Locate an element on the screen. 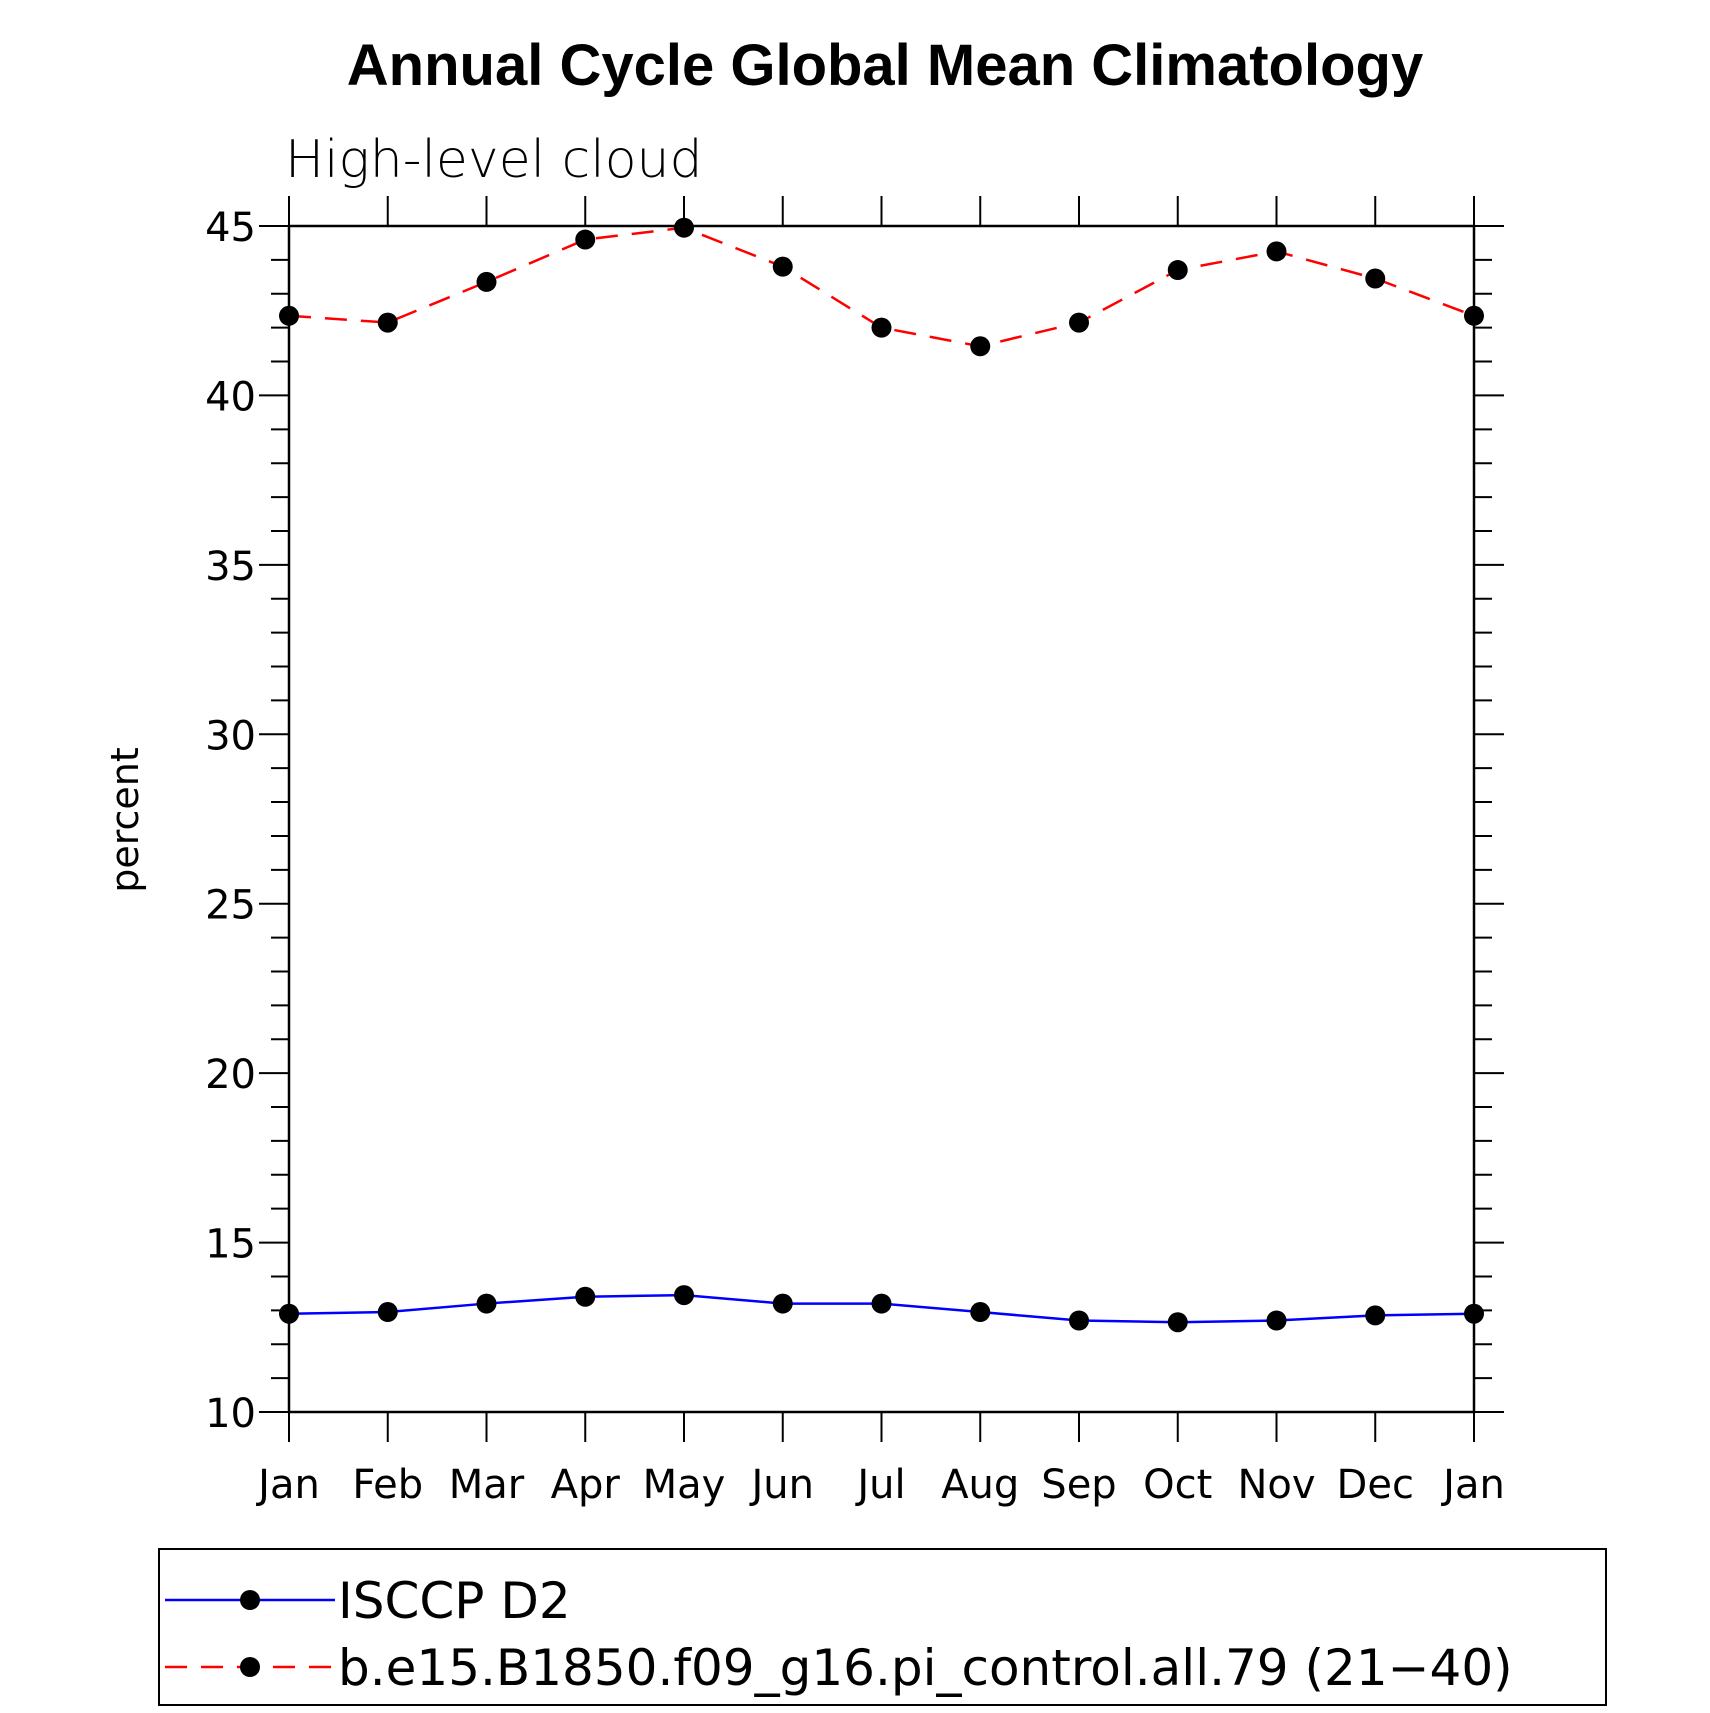  chart-subtitle: High-level cloud is located at coordinates (493, 160).